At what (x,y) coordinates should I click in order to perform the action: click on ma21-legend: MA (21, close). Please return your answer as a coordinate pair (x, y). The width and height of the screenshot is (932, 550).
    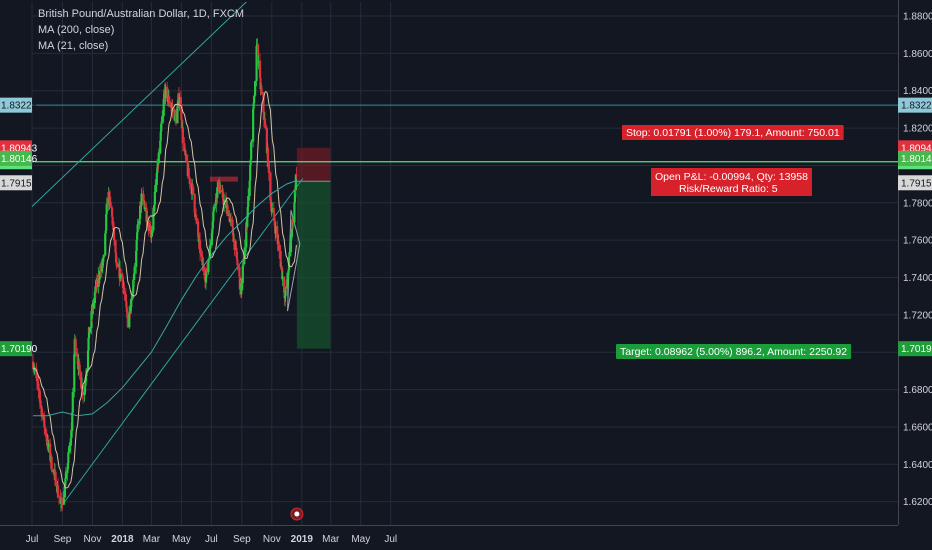
    Looking at the image, I should click on (73, 46).